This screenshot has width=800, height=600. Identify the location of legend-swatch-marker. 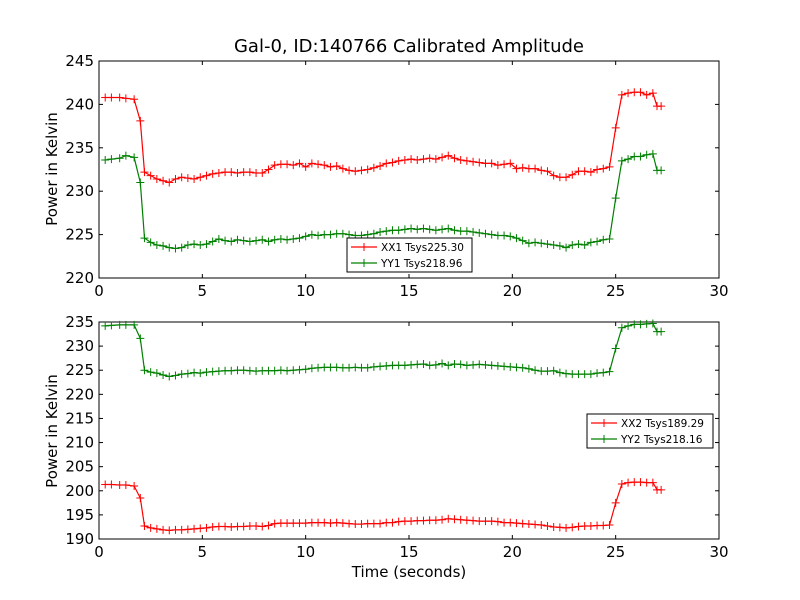
(604, 423).